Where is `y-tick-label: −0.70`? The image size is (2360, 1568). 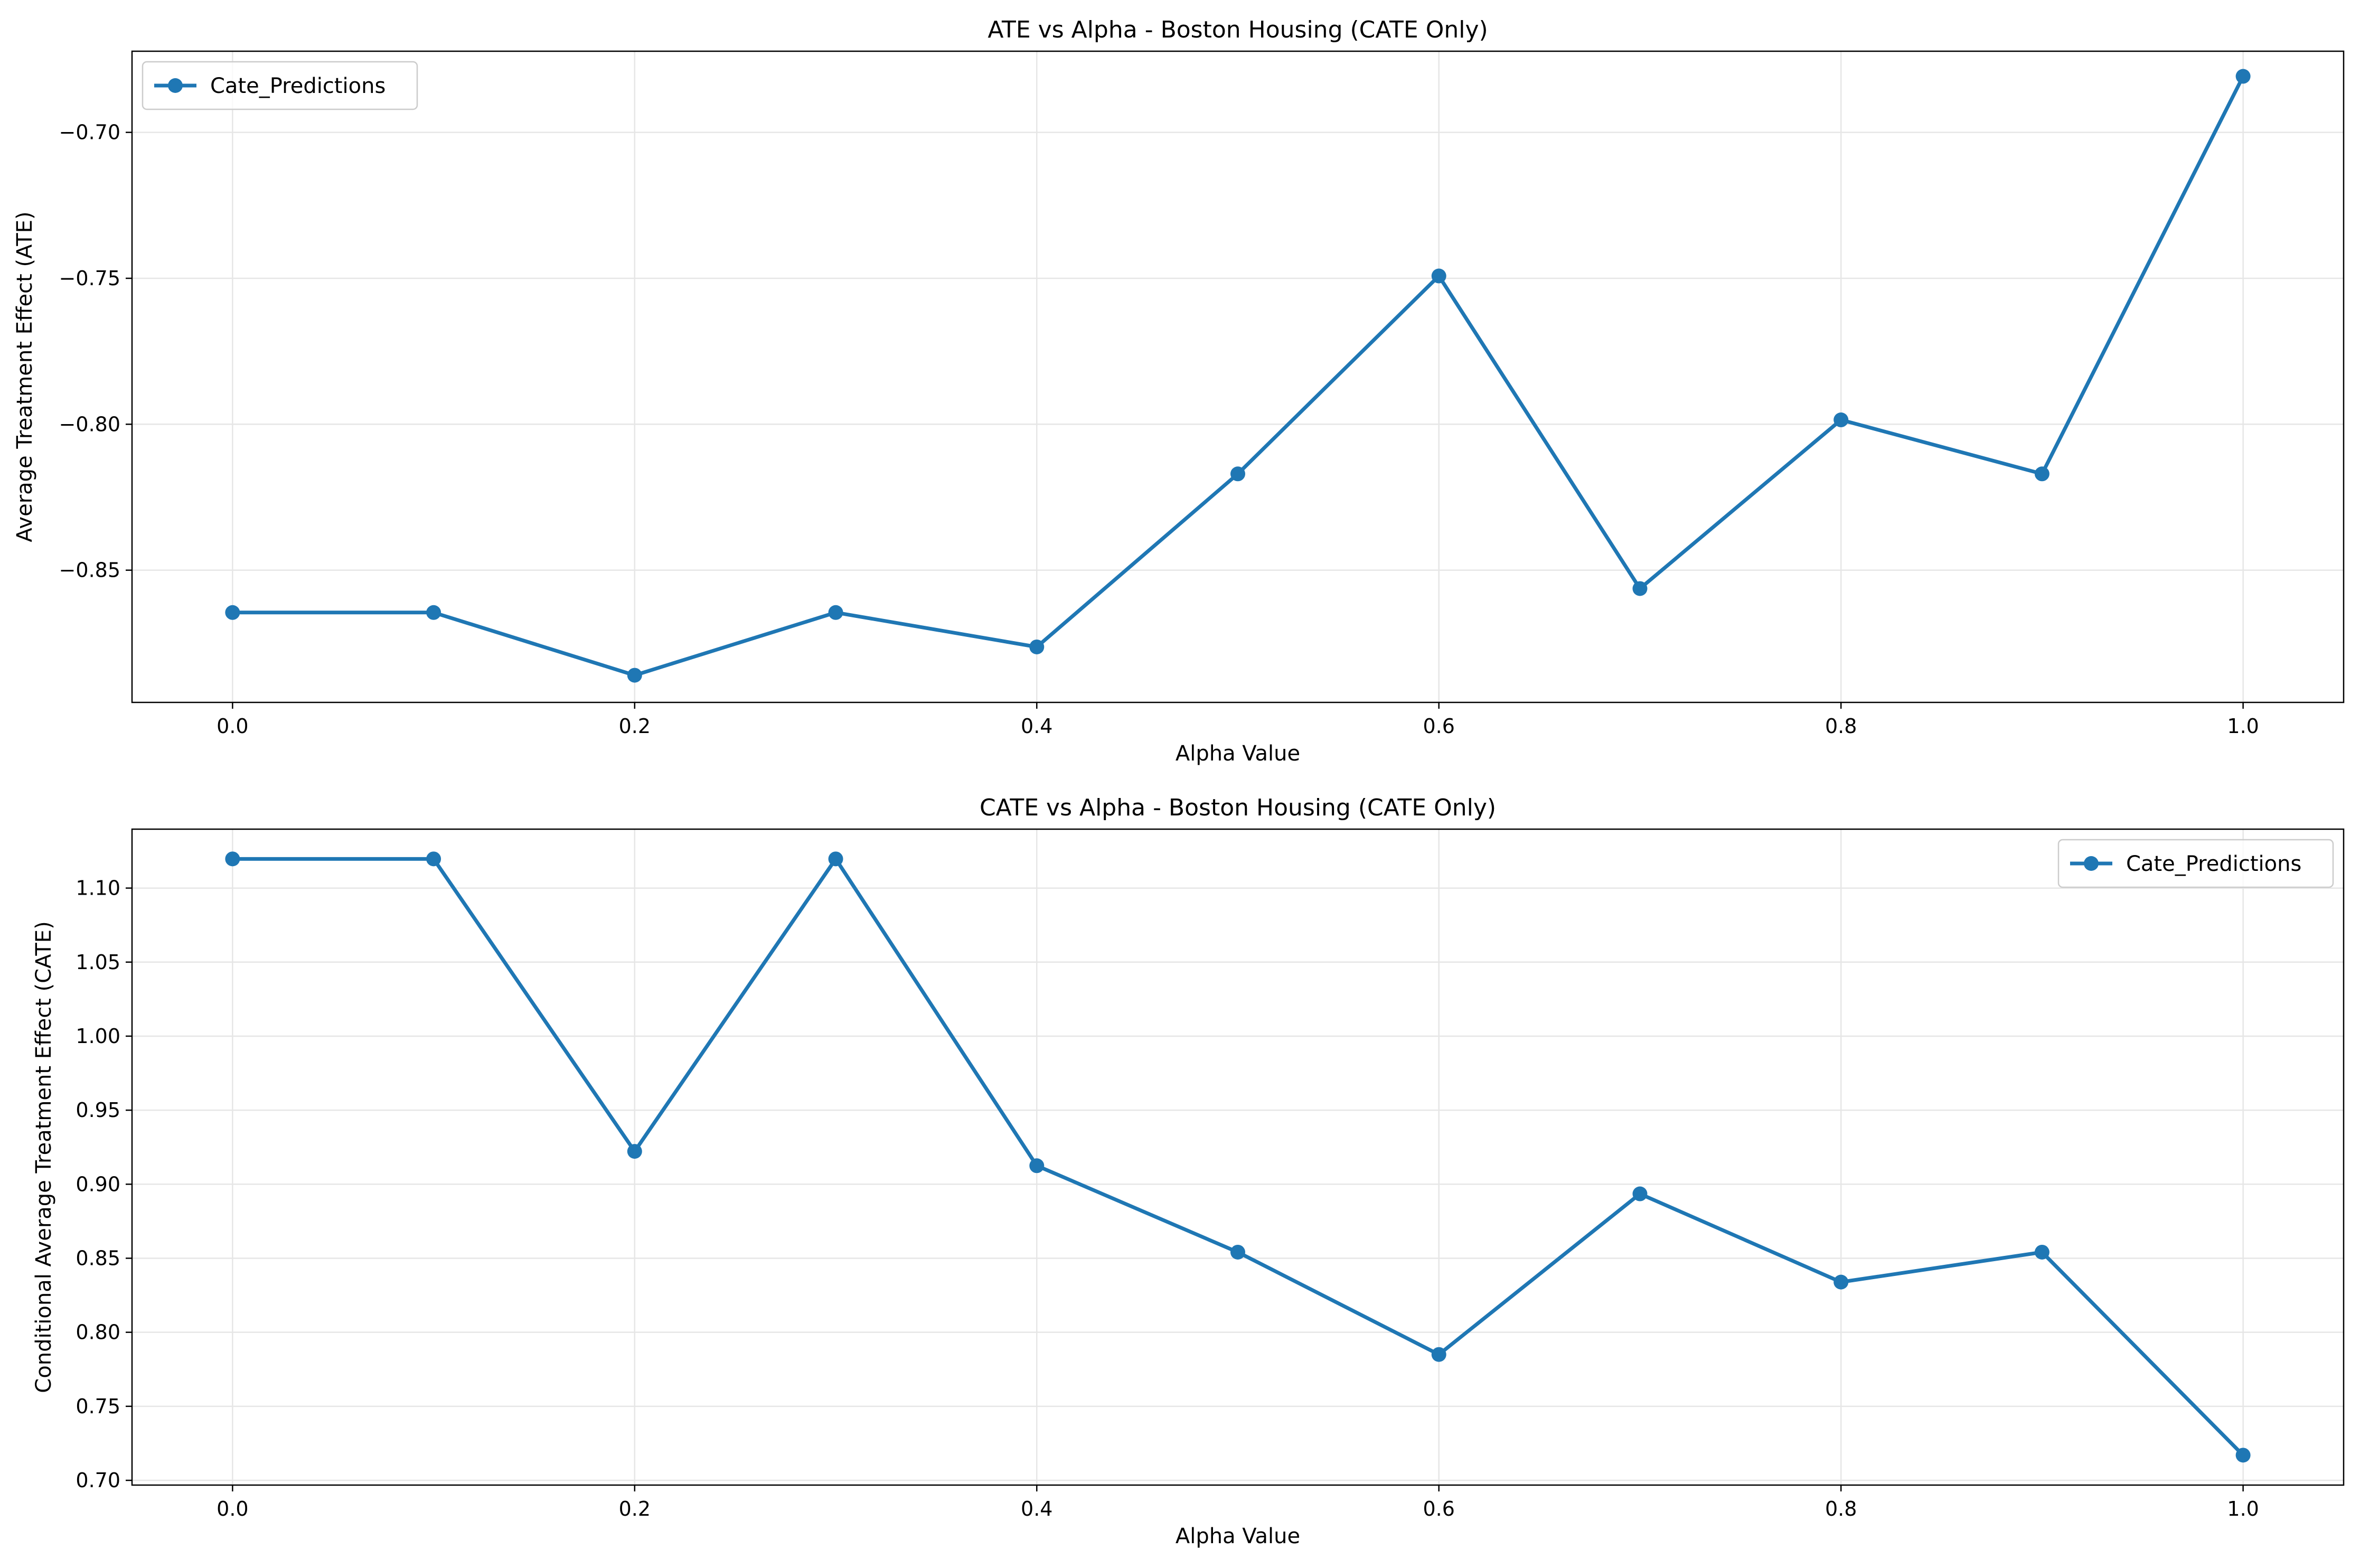
y-tick-label: −0.70 is located at coordinates (89, 132).